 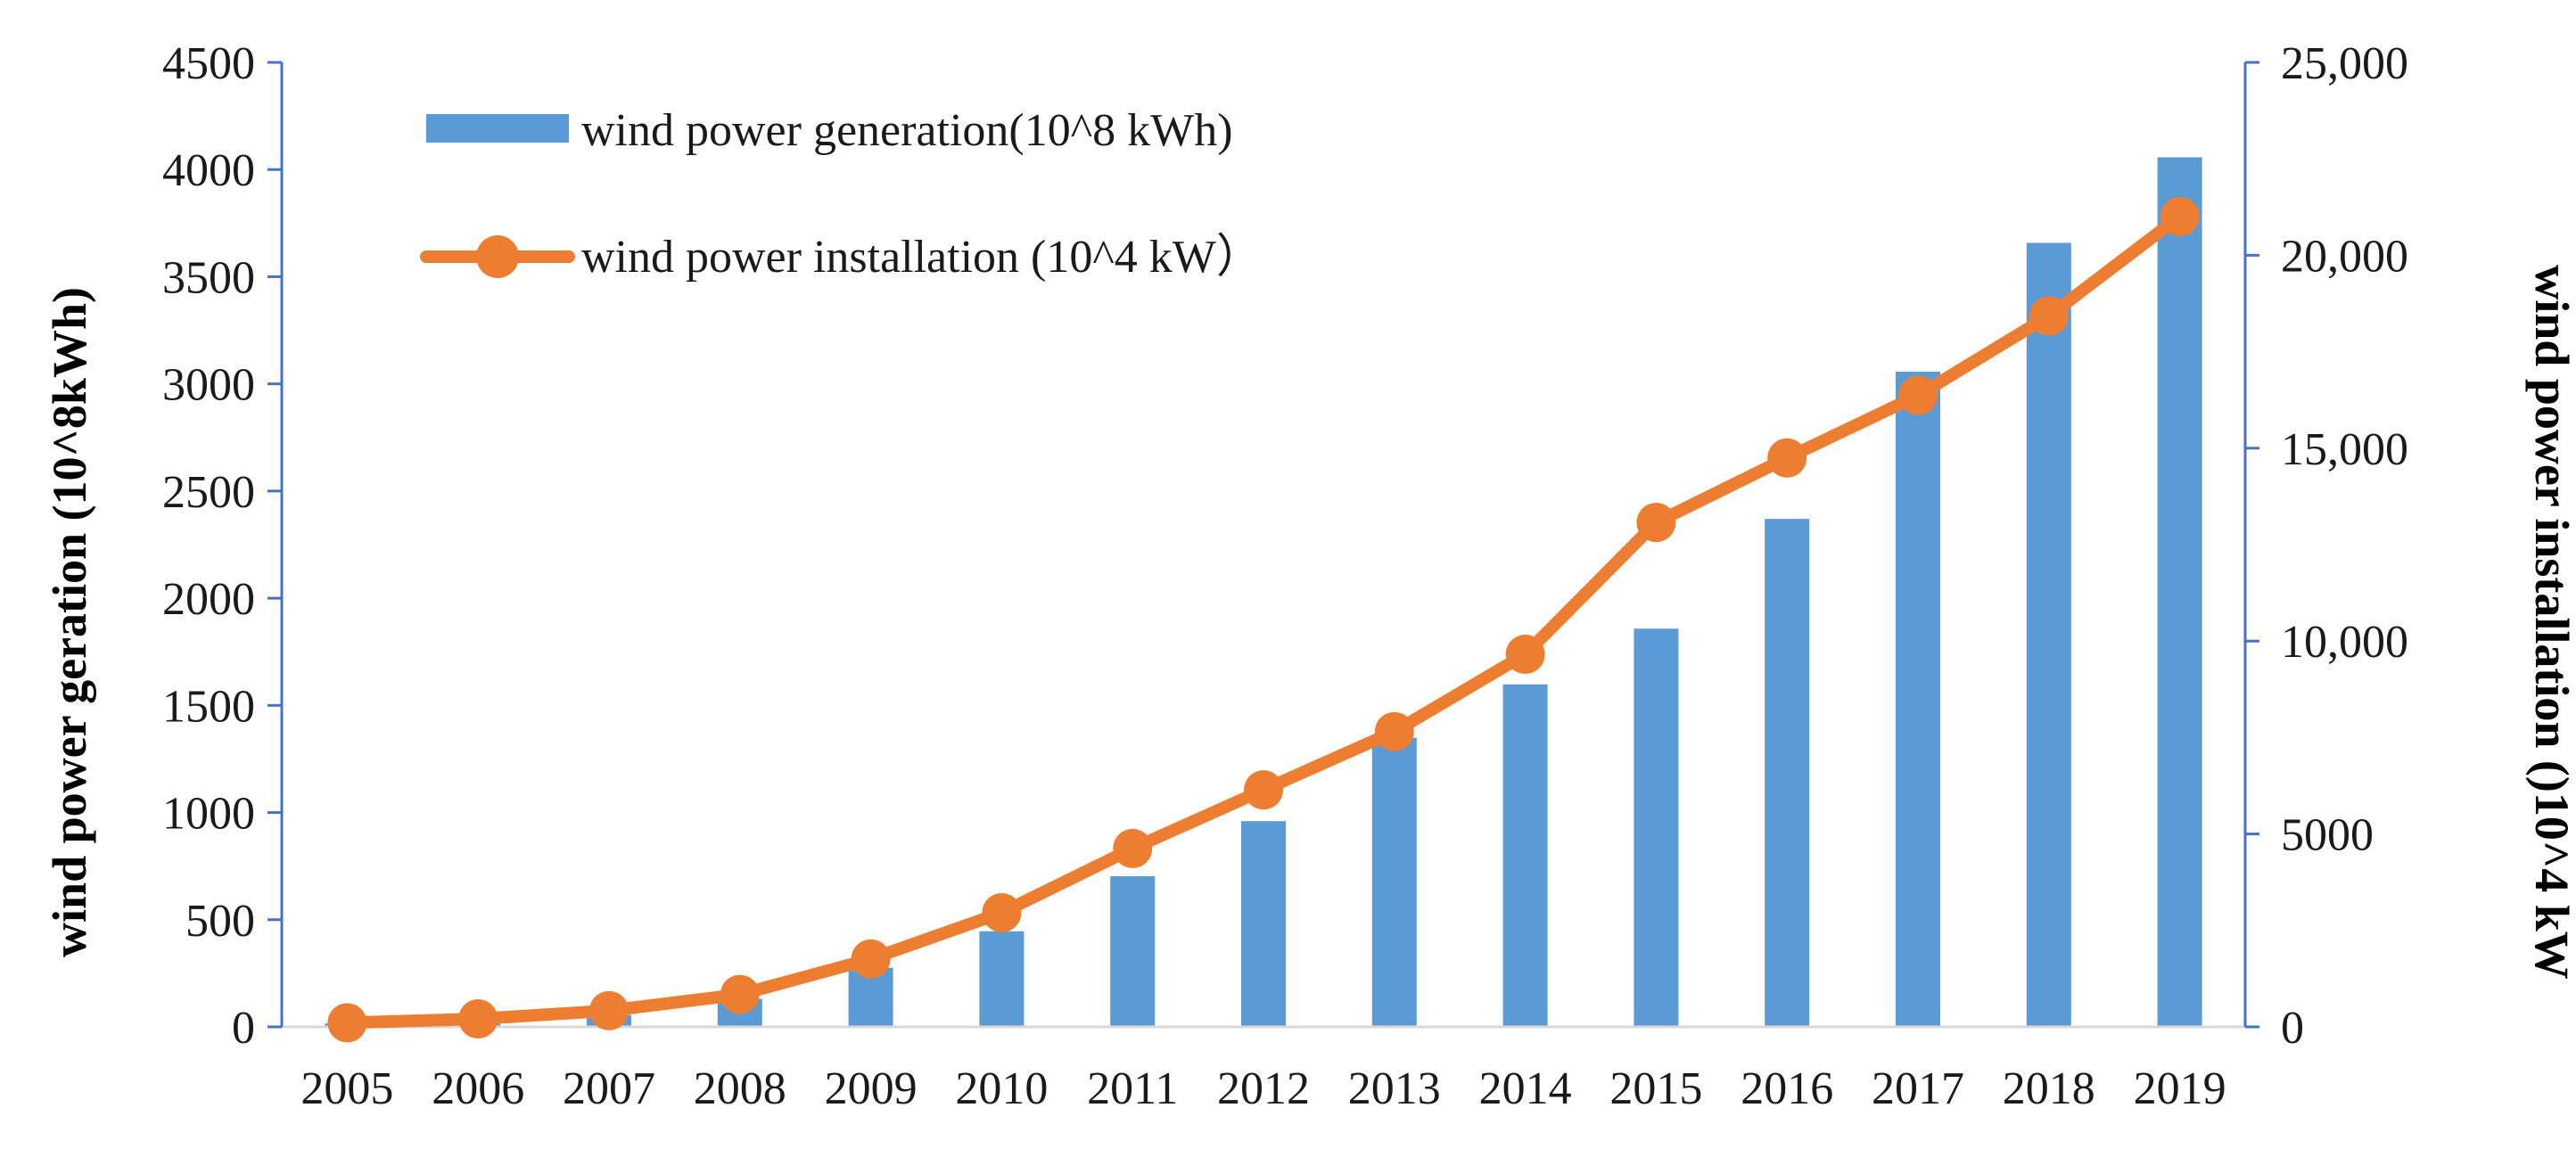 What do you see at coordinates (740, 994) in the screenshot?
I see `installation-point-2008` at bounding box center [740, 994].